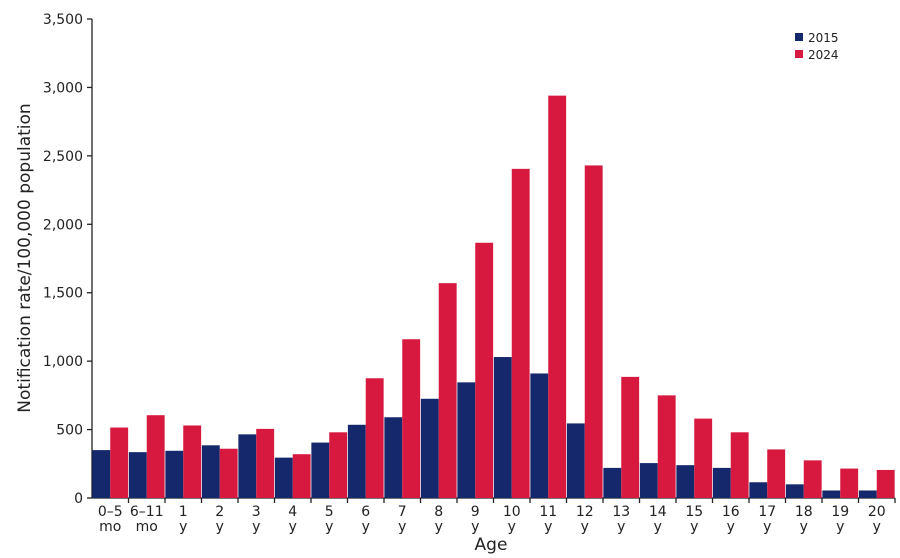 This screenshot has height=558, width=900. What do you see at coordinates (63, 362) in the screenshot?
I see `y-tick-label: 1,000` at bounding box center [63, 362].